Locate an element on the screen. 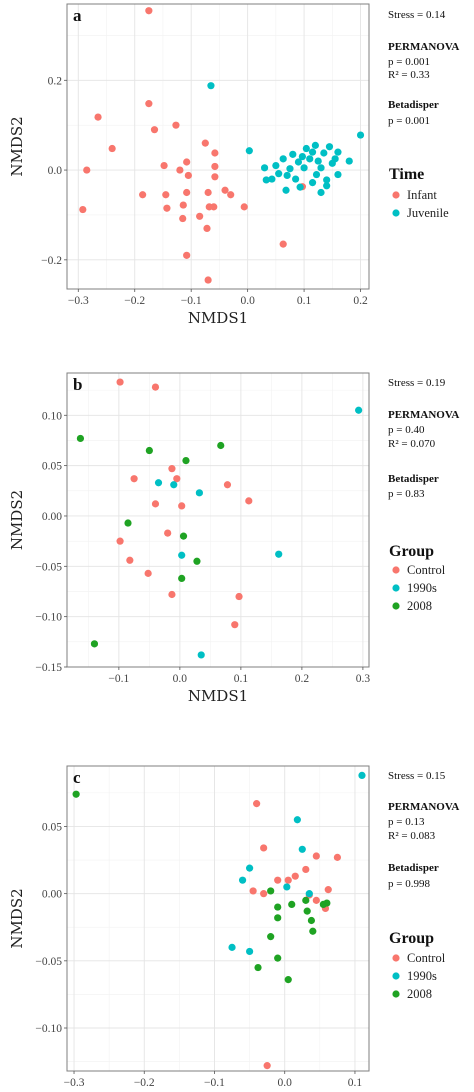 Image resolution: width=474 pixels, height=1092 pixels. permanova-title: PERMANOVA is located at coordinates (423, 47).